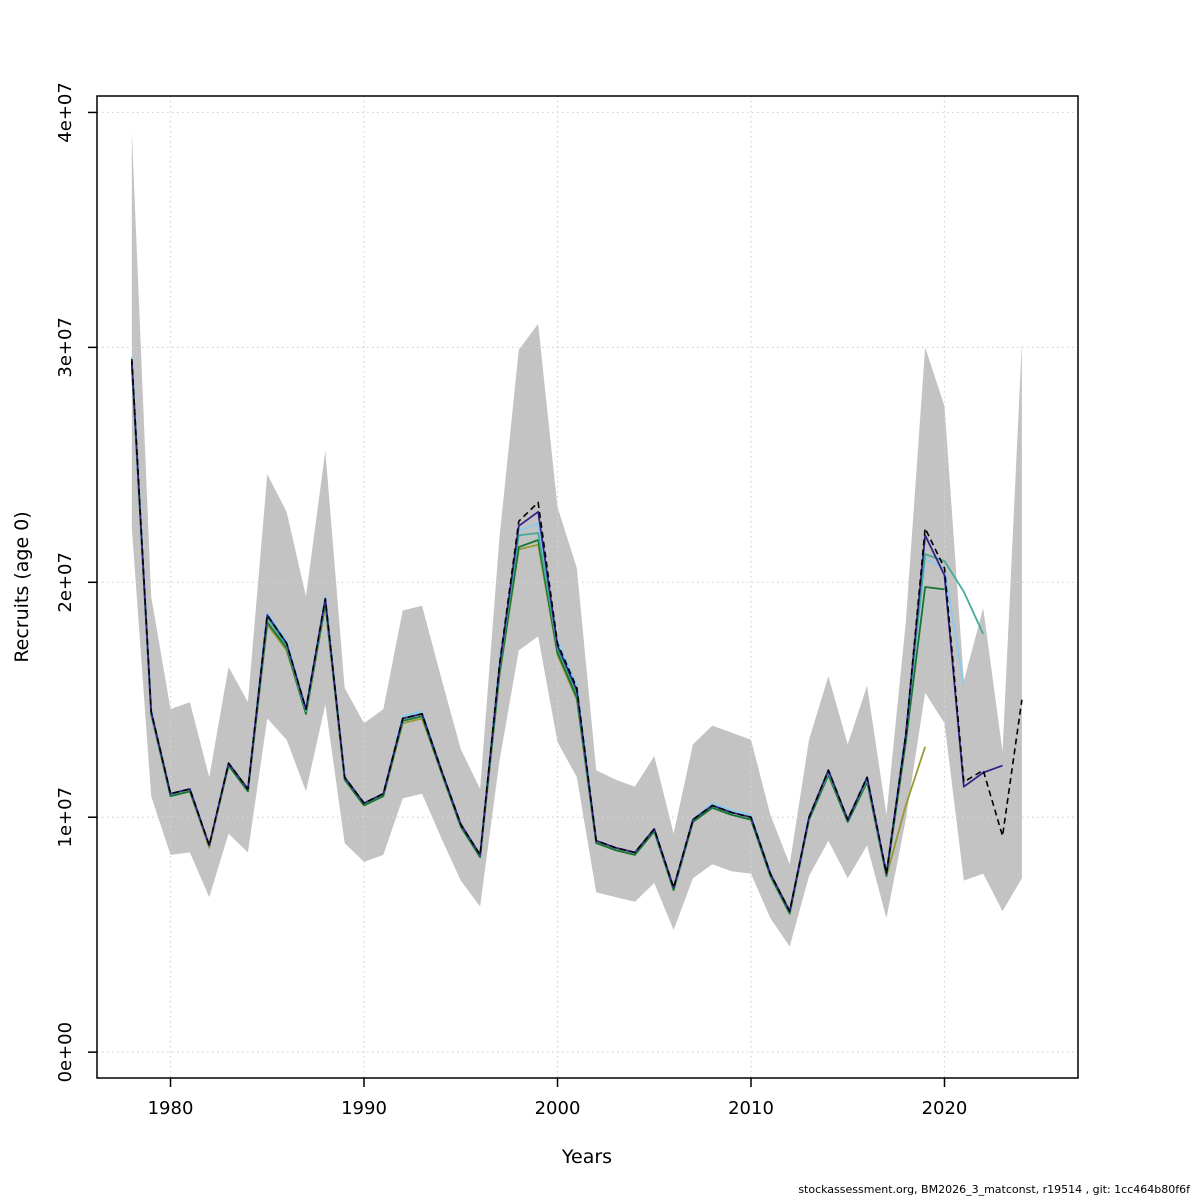 This screenshot has height=1200, width=1200. What do you see at coordinates (751, 1108) in the screenshot?
I see `x-tick-label: 2010` at bounding box center [751, 1108].